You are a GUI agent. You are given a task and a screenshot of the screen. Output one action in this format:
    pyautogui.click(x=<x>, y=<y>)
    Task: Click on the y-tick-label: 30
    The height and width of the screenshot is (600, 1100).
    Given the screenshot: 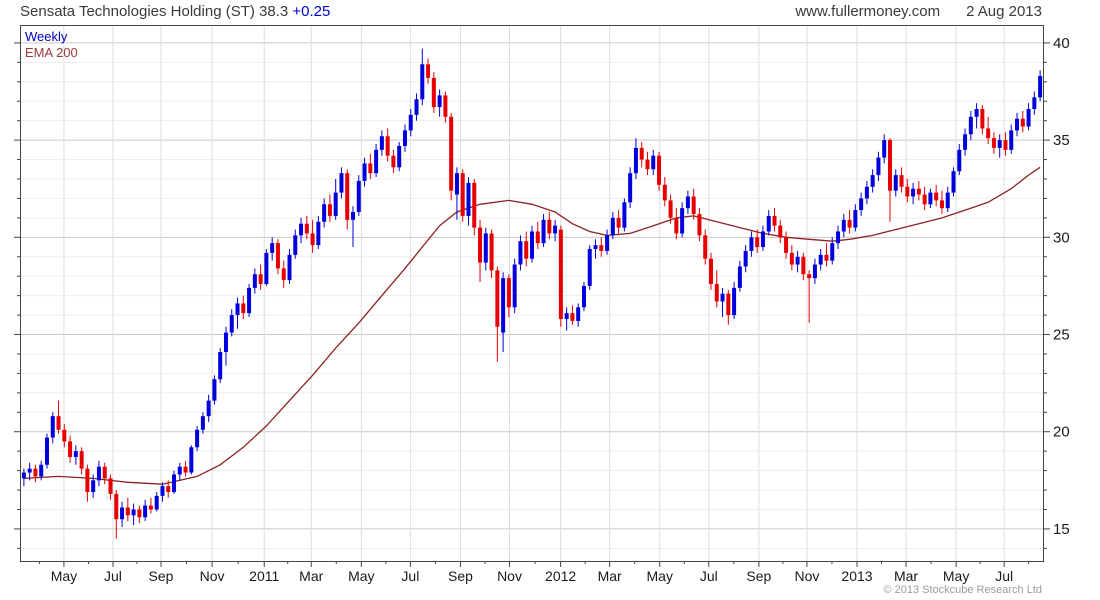 What is the action you would take?
    pyautogui.click(x=1061, y=237)
    